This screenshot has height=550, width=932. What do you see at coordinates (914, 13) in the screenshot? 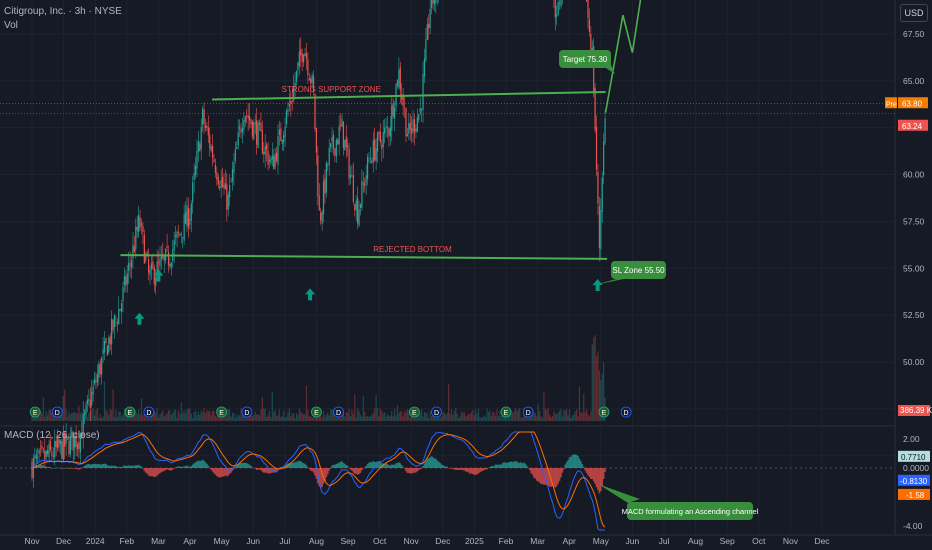
I see `currency-button: USD` at bounding box center [914, 13].